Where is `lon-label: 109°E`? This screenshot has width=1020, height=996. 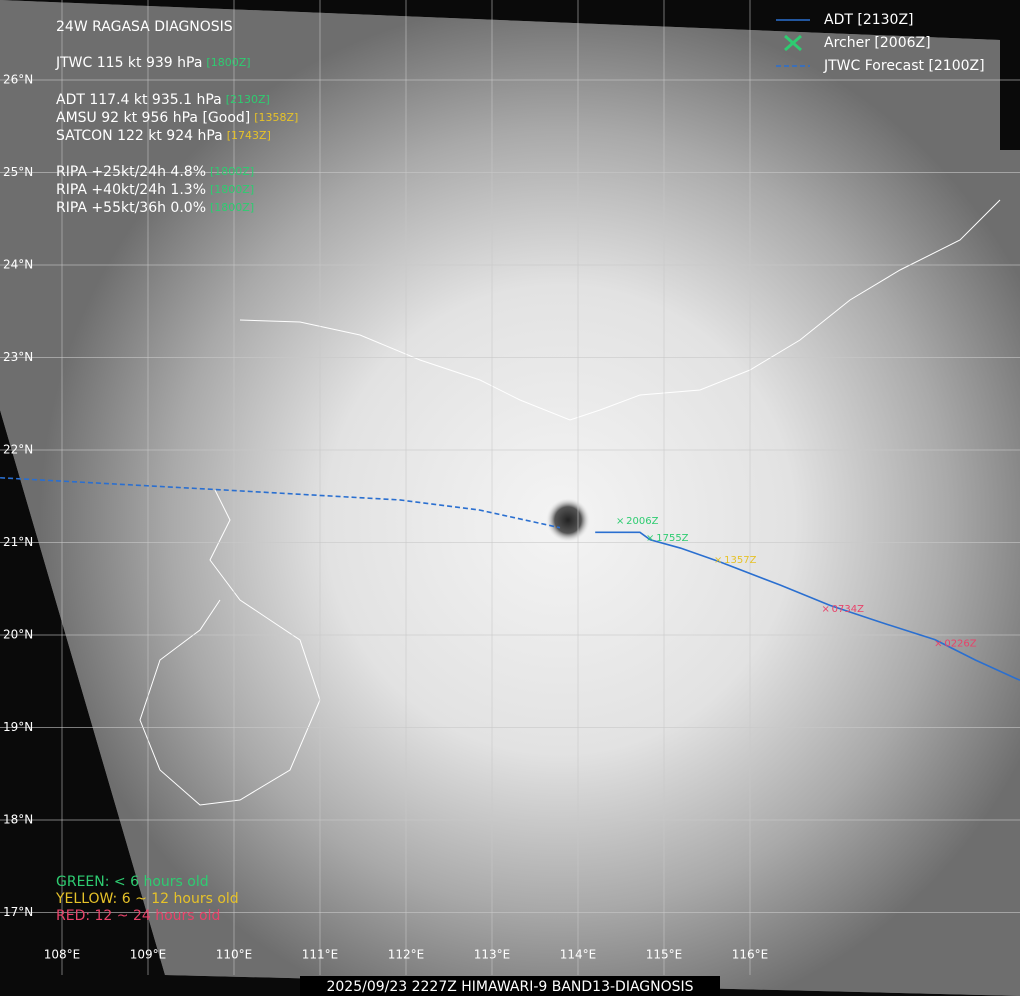
lon-label: 109°E is located at coordinates (148, 955).